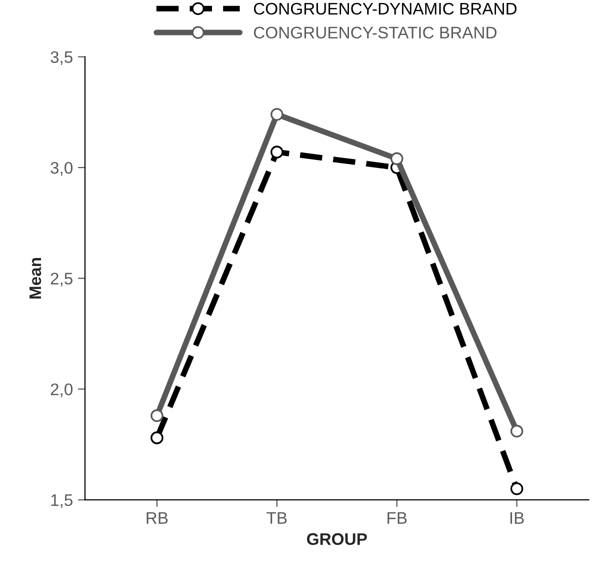 Image resolution: width=607 pixels, height=568 pixels. Describe the element at coordinates (36, 278) in the screenshot. I see `y-axis-title: Mean` at that location.